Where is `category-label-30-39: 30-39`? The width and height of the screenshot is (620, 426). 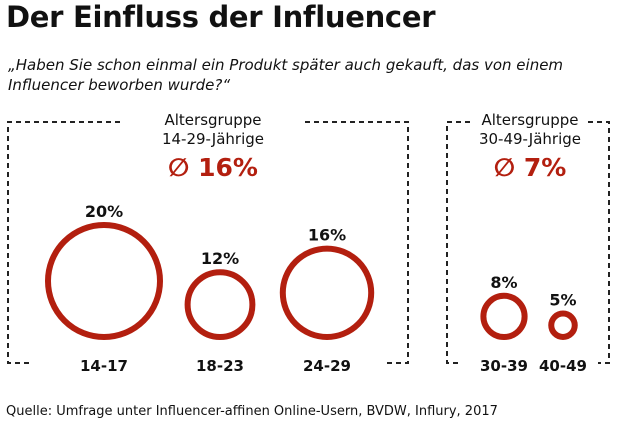
category-label-30-39: 30-39 is located at coordinates (504, 366).